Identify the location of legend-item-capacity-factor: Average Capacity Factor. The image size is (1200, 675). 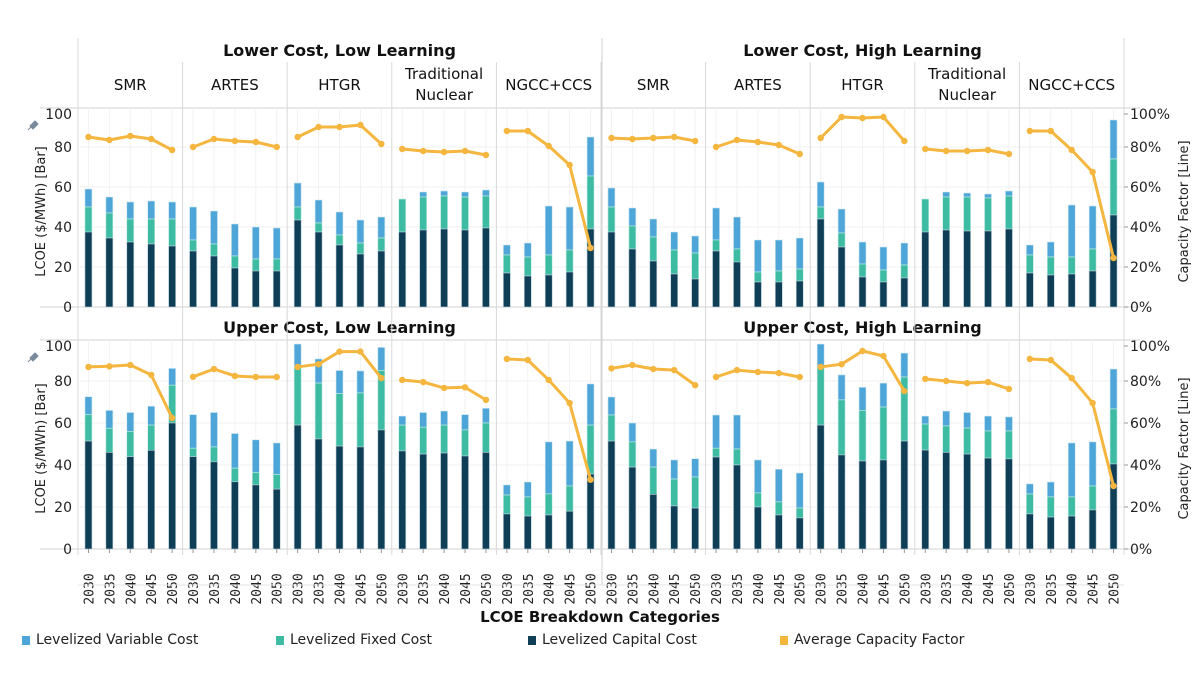
(872, 640).